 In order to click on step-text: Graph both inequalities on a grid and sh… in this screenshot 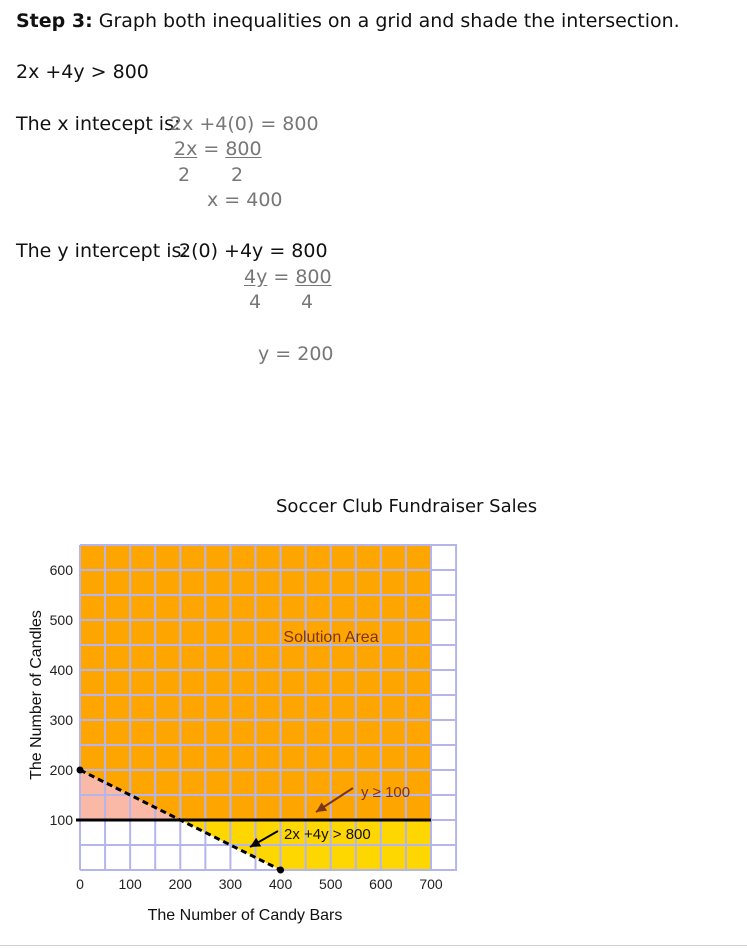, I will do `click(386, 21)`.